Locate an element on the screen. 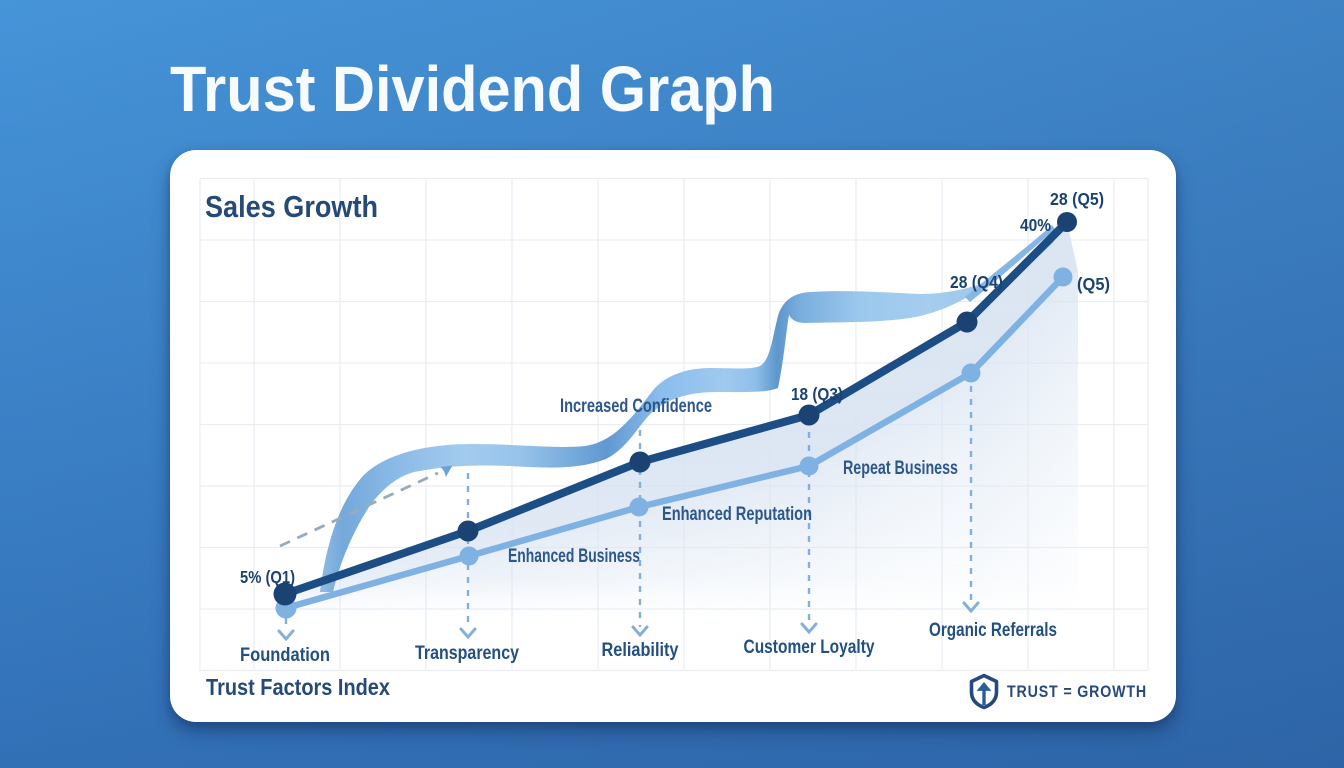 The image size is (1344, 768). svg-text: Sales Growth is located at coordinates (291, 206).